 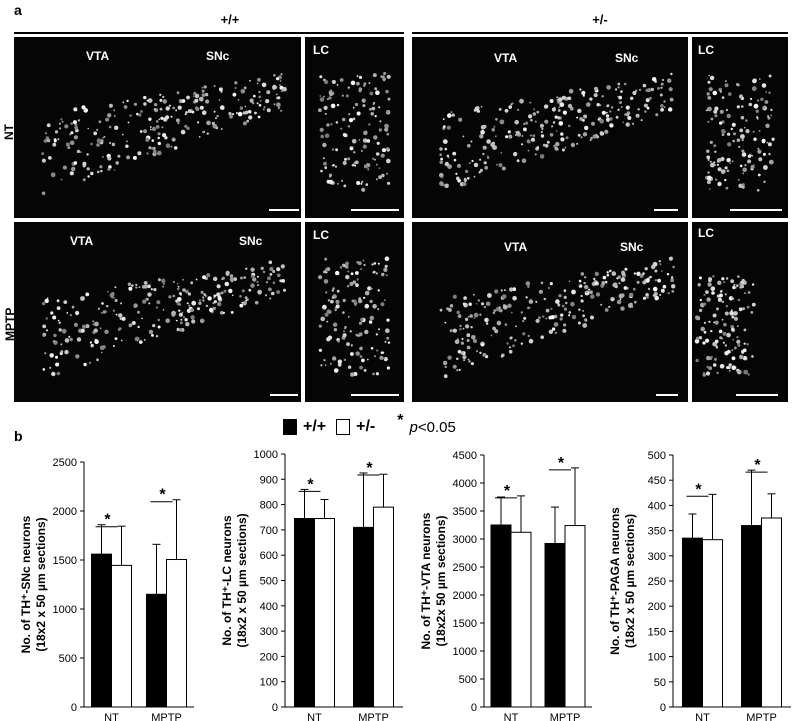 I want to click on region-label-lc: LC, so click(x=706, y=50).